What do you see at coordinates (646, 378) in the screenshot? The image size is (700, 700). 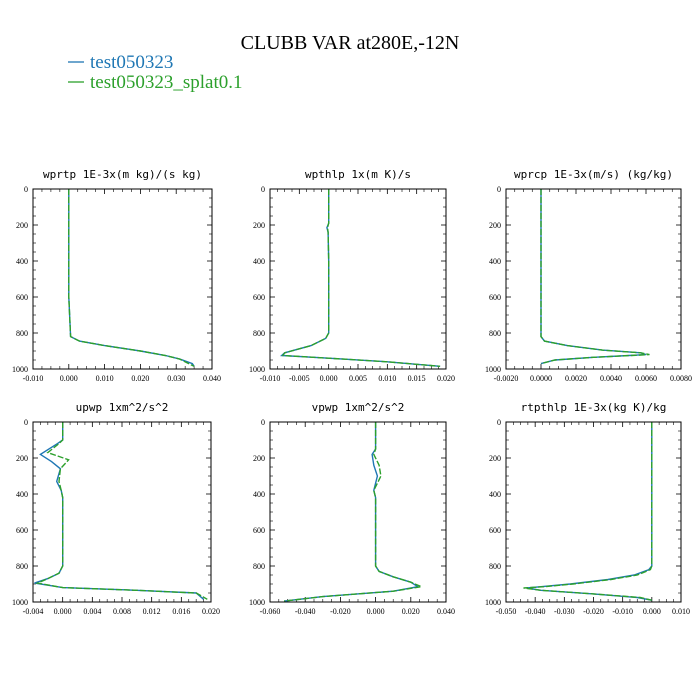 I see `x-tick-label: 0.0060` at bounding box center [646, 378].